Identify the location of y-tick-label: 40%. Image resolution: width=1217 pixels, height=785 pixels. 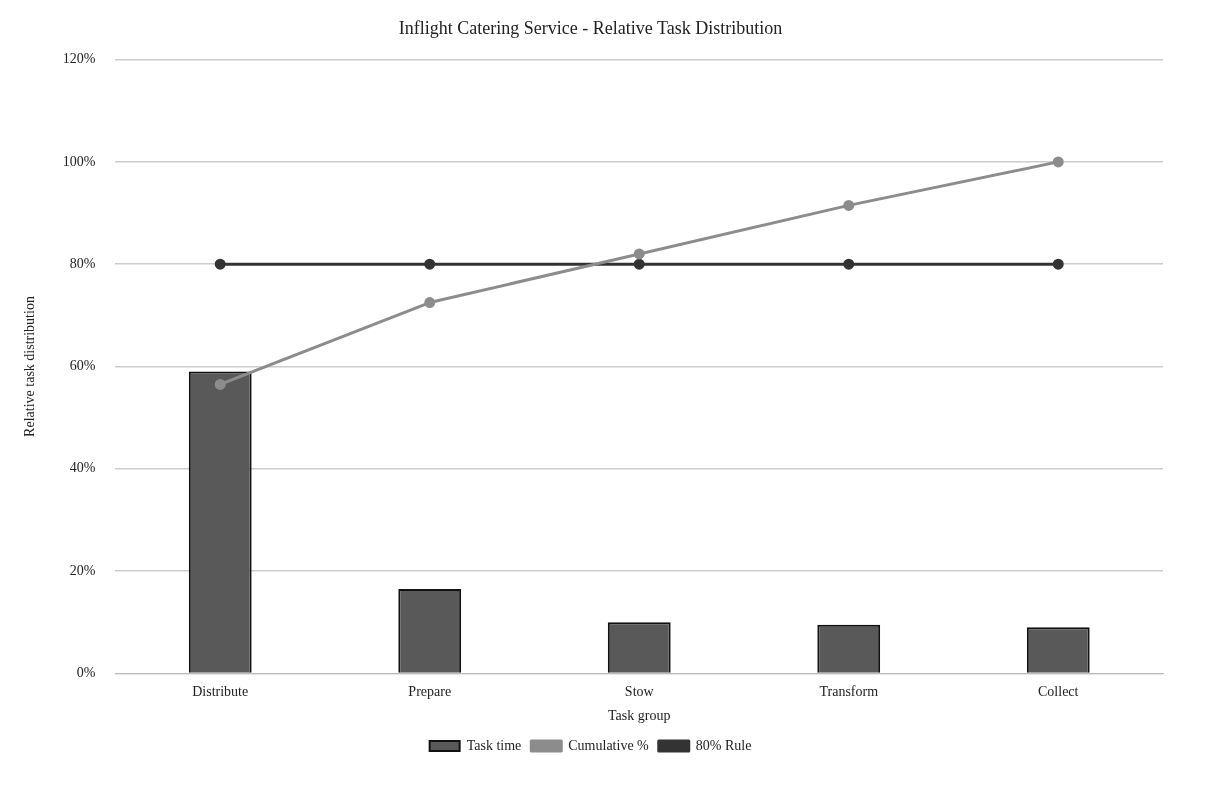
(82, 468).